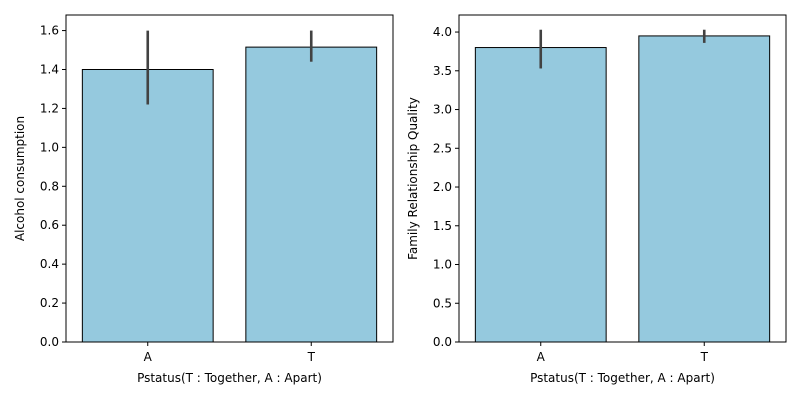 Image resolution: width=800 pixels, height=400 pixels. I want to click on y-tick-label: 2.0, so click(442, 187).